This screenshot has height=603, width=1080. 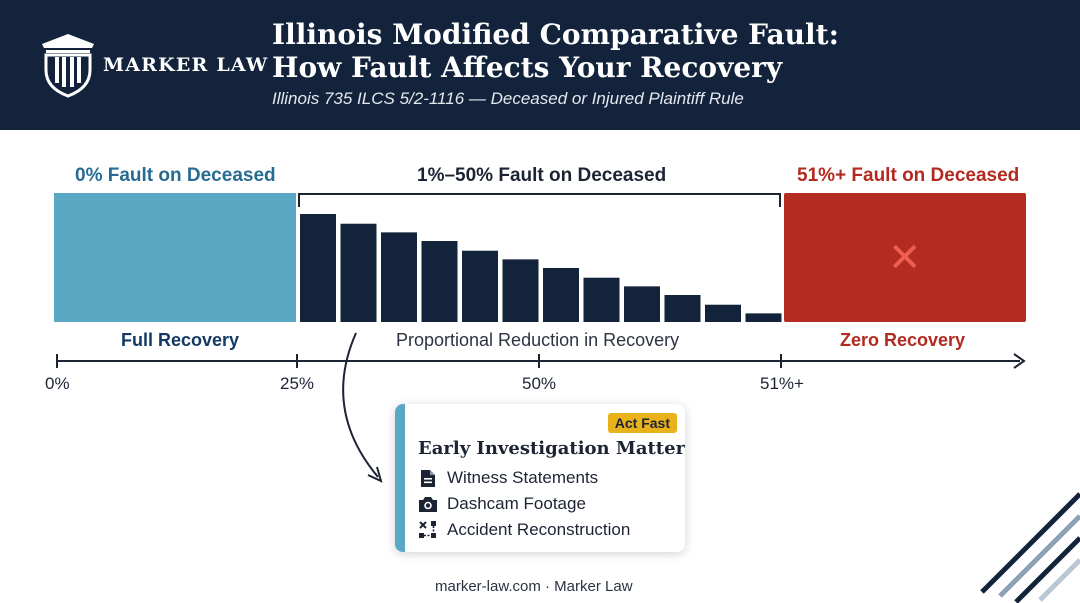 I want to click on callout-item-witness: Witness Statements, so click(x=508, y=478).